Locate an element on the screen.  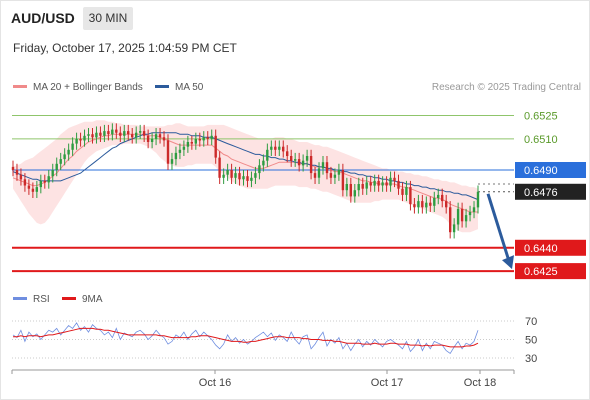
x-axis: Oct 16 Oct 17 Oct 18 is located at coordinates (263, 379).